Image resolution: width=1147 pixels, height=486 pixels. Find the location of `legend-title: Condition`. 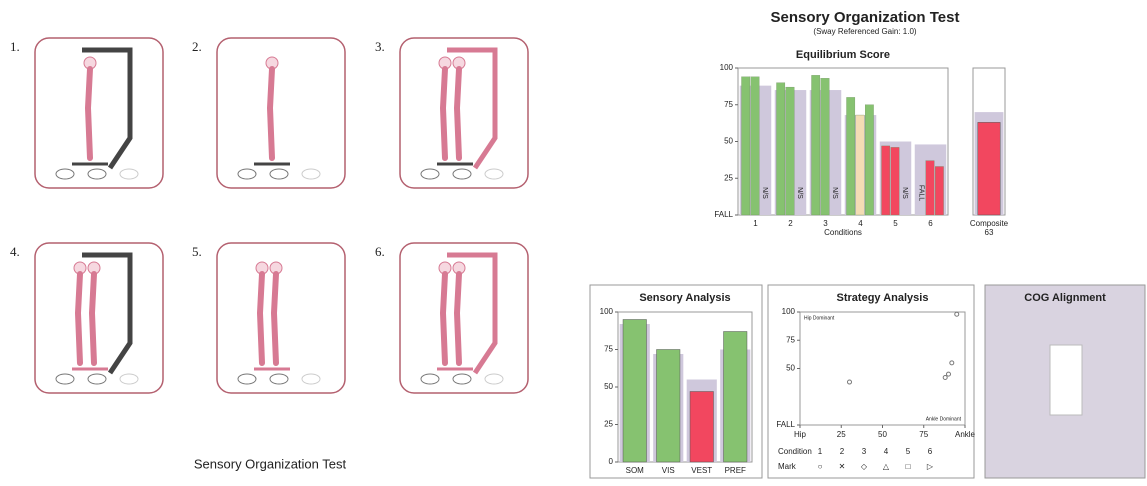

legend-title: Condition is located at coordinates (795, 451).